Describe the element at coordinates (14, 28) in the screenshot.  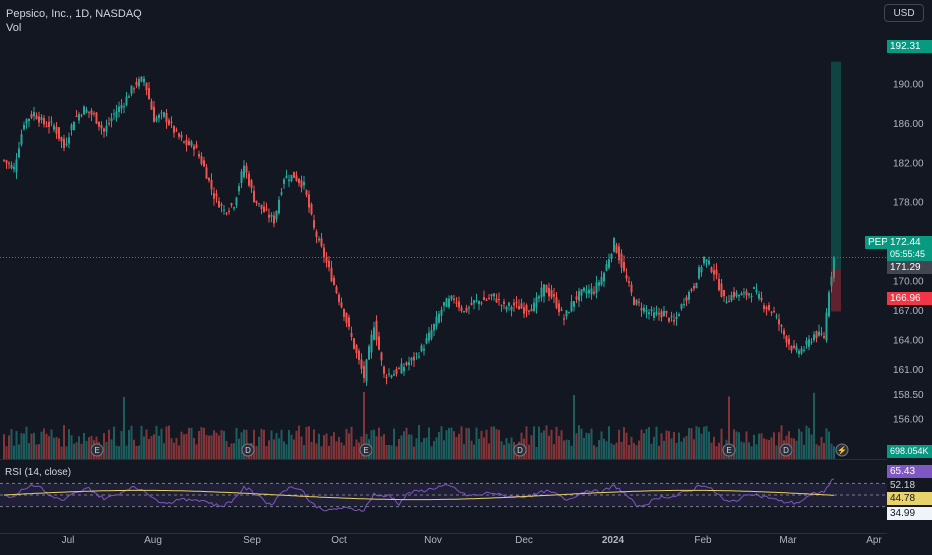
I see `volume-legend: Vol` at that location.